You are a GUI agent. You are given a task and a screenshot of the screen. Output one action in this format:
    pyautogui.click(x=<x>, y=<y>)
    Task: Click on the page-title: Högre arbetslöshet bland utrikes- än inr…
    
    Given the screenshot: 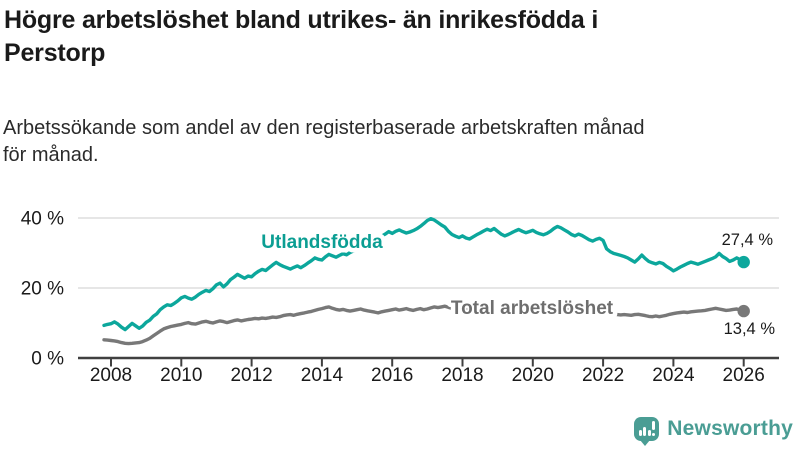 What is the action you would take?
    pyautogui.click(x=301, y=37)
    